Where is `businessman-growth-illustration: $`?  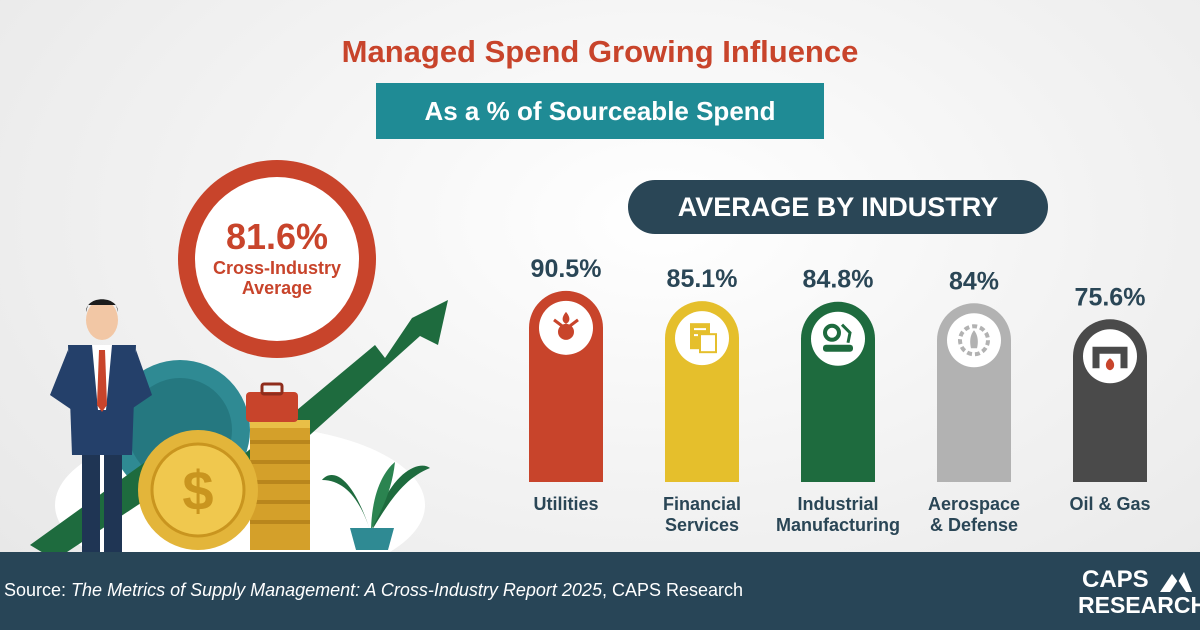 businessman-growth-illustration: $ is located at coordinates (239, 425).